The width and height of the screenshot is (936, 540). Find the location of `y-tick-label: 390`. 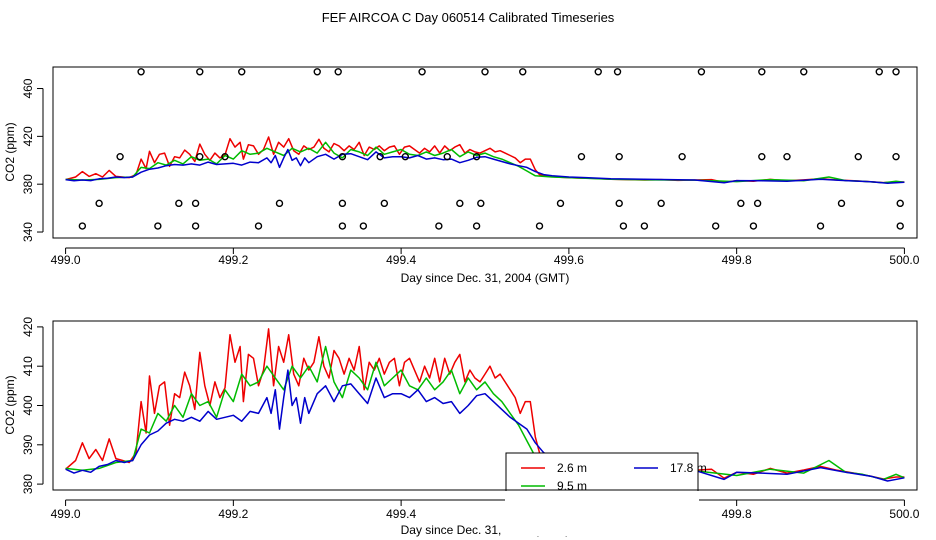

y-tick-label: 390 is located at coordinates (28, 444).